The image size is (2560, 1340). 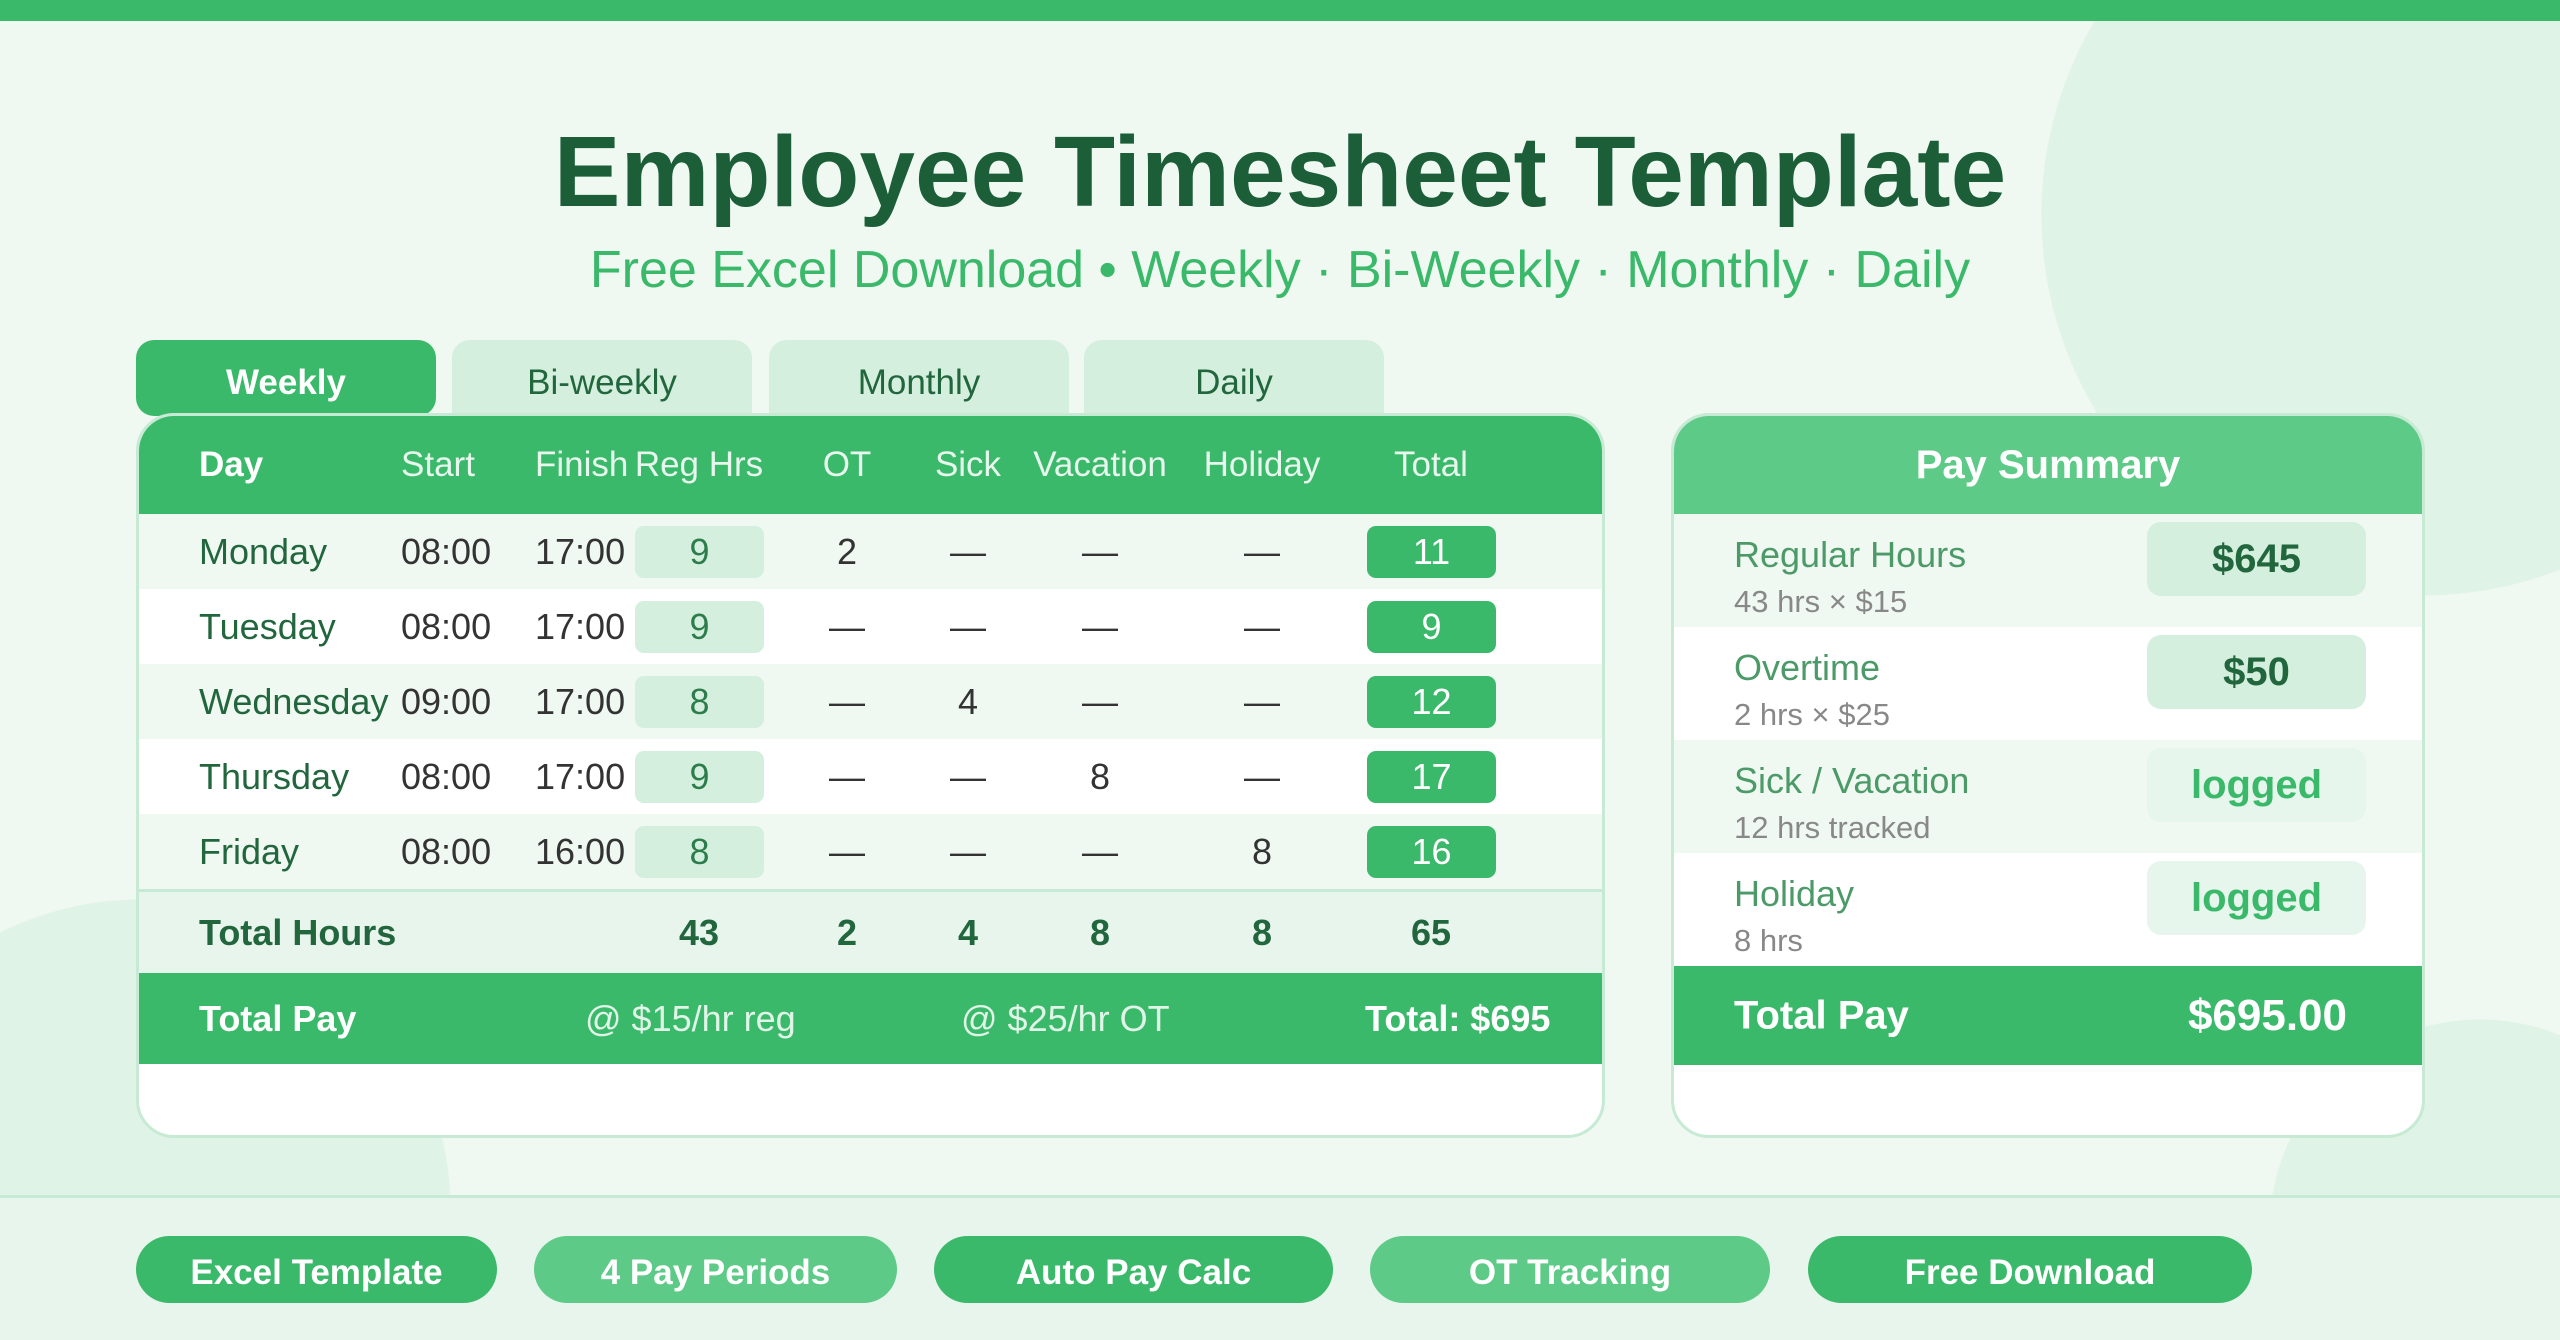 What do you see at coordinates (438, 464) in the screenshot?
I see `col-start: Start` at bounding box center [438, 464].